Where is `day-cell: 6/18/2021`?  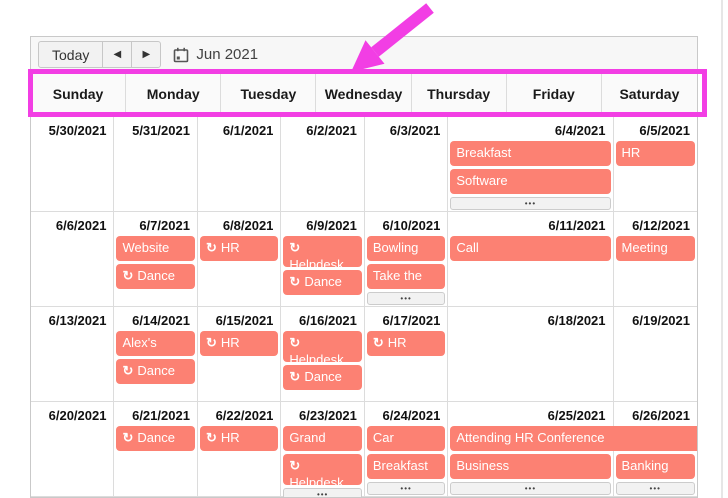
day-cell: 6/18/2021 is located at coordinates (531, 354).